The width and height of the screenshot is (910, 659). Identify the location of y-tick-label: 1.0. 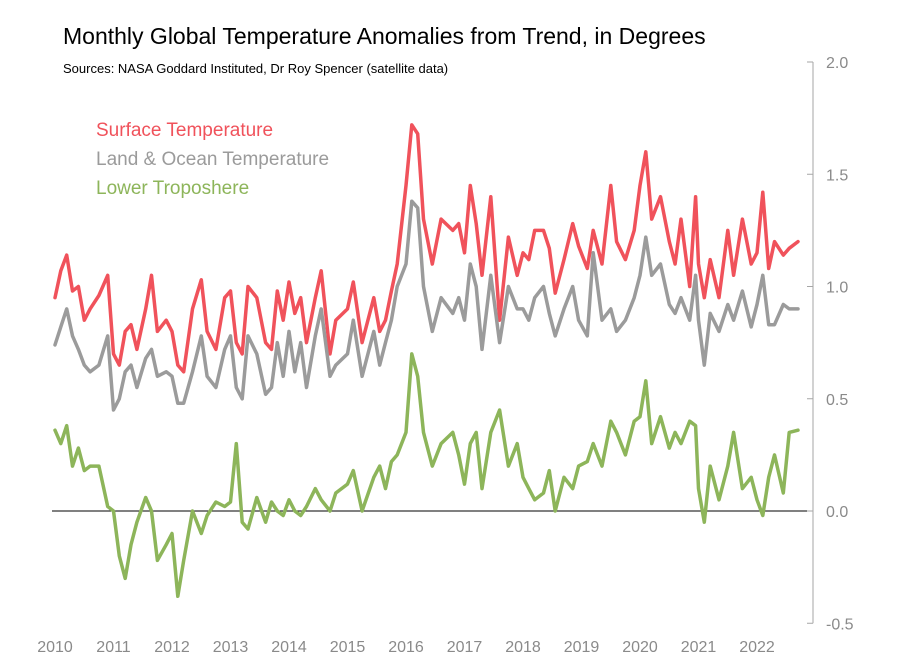
(837, 288).